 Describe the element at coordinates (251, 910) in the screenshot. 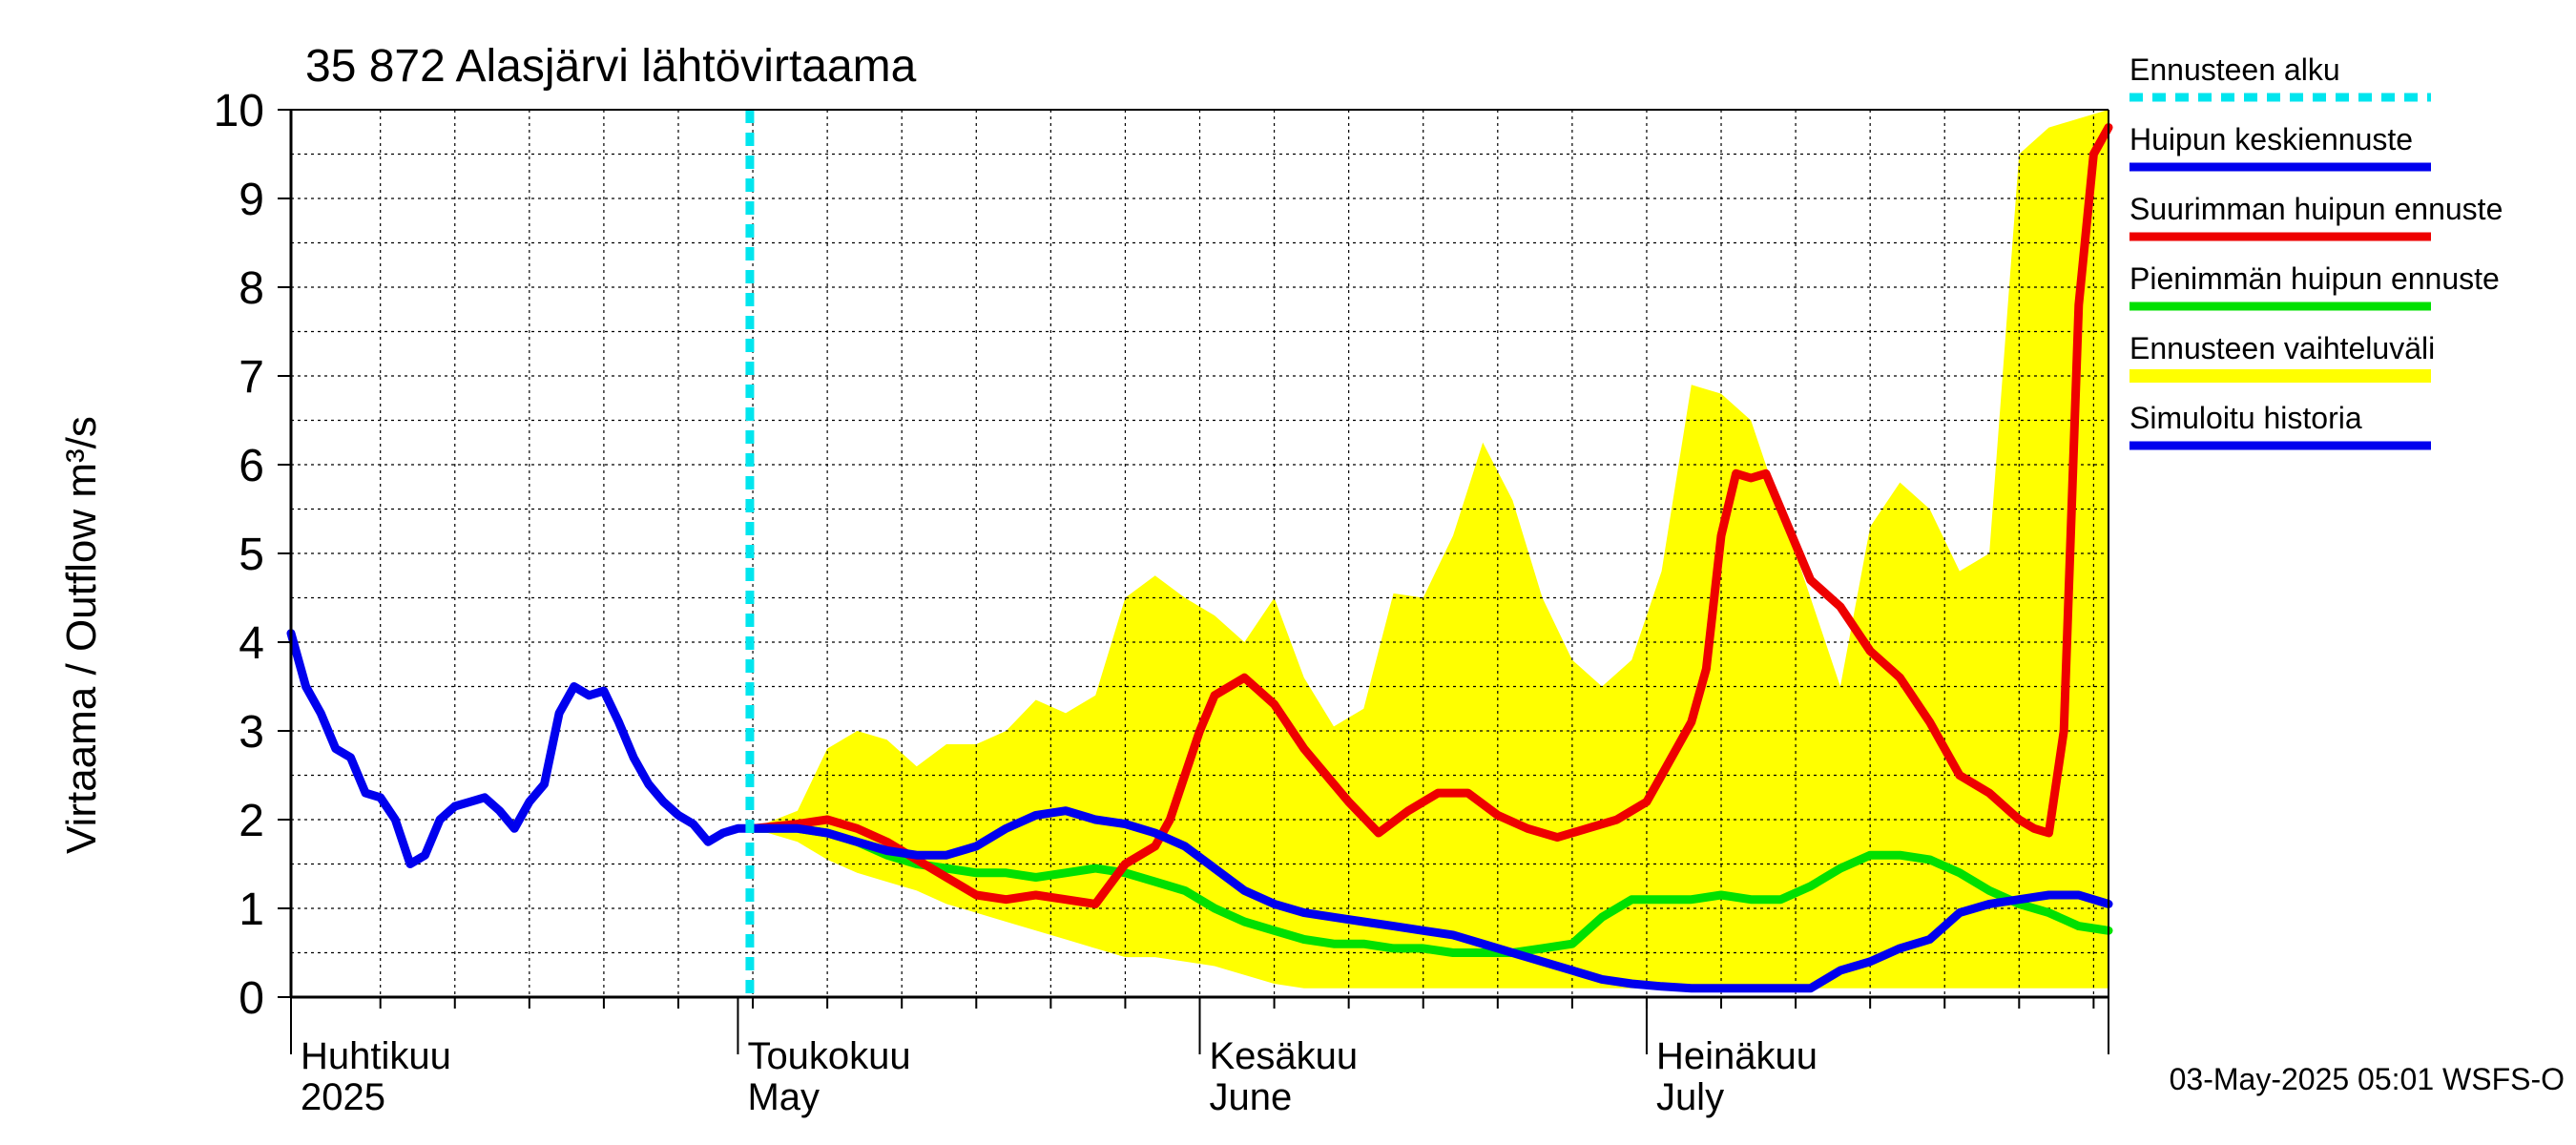

I see `y-tick-label: 1` at that location.